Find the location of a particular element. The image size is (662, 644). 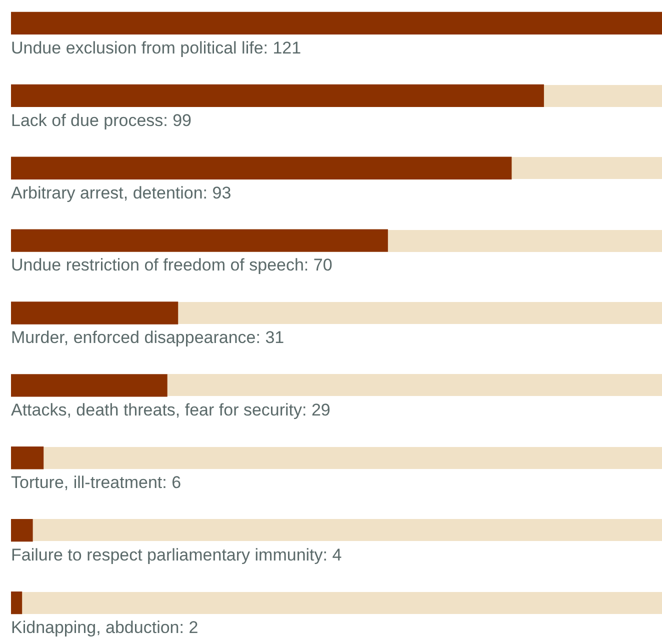

data-label: Lack of due process: 99 is located at coordinates (101, 120).